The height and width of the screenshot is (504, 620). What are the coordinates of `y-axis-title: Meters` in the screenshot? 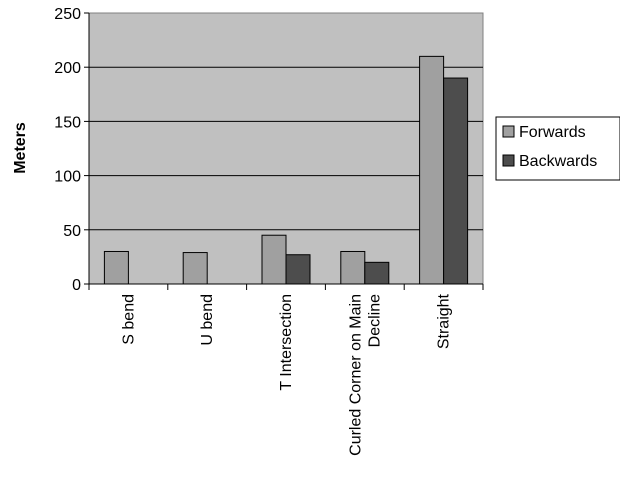 It's located at (20, 148).